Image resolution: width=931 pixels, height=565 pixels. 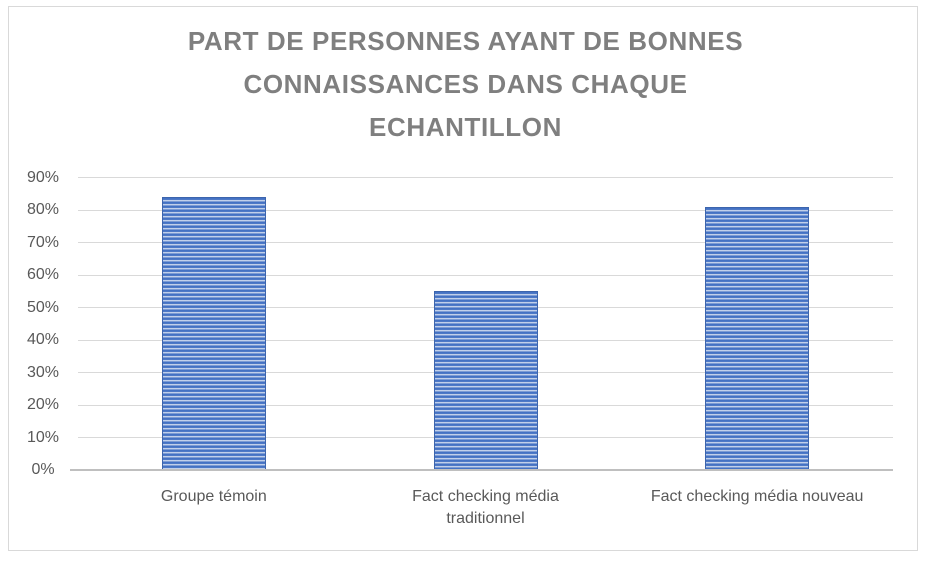 I want to click on title-line-2: CONNAISSANCES DANS CHAQUE, so click(x=465, y=84).